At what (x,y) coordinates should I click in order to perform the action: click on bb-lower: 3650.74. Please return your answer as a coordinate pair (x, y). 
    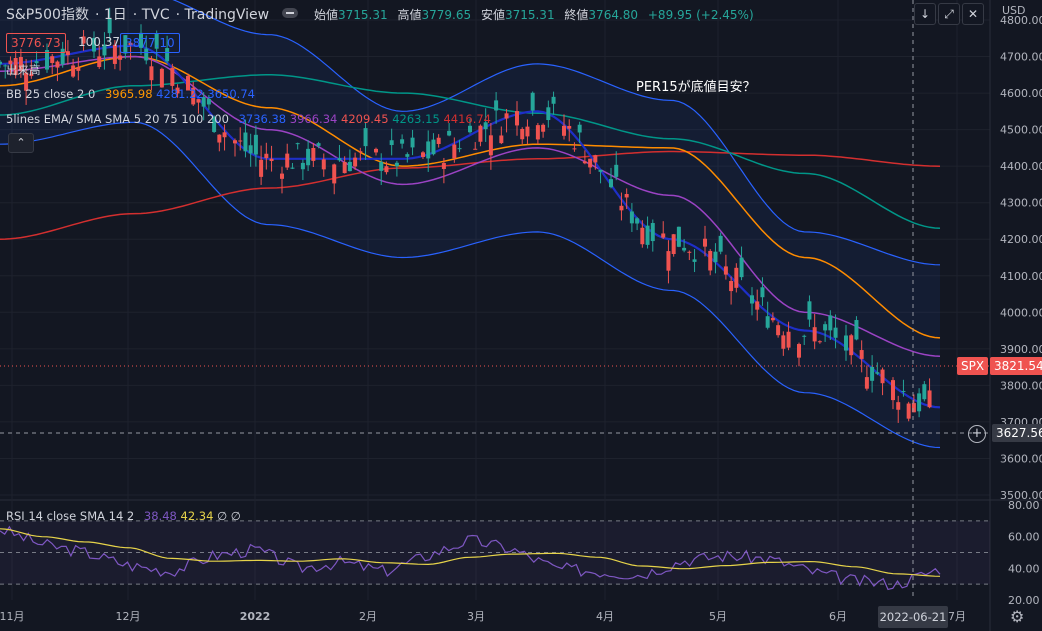
    Looking at the image, I should click on (231, 94).